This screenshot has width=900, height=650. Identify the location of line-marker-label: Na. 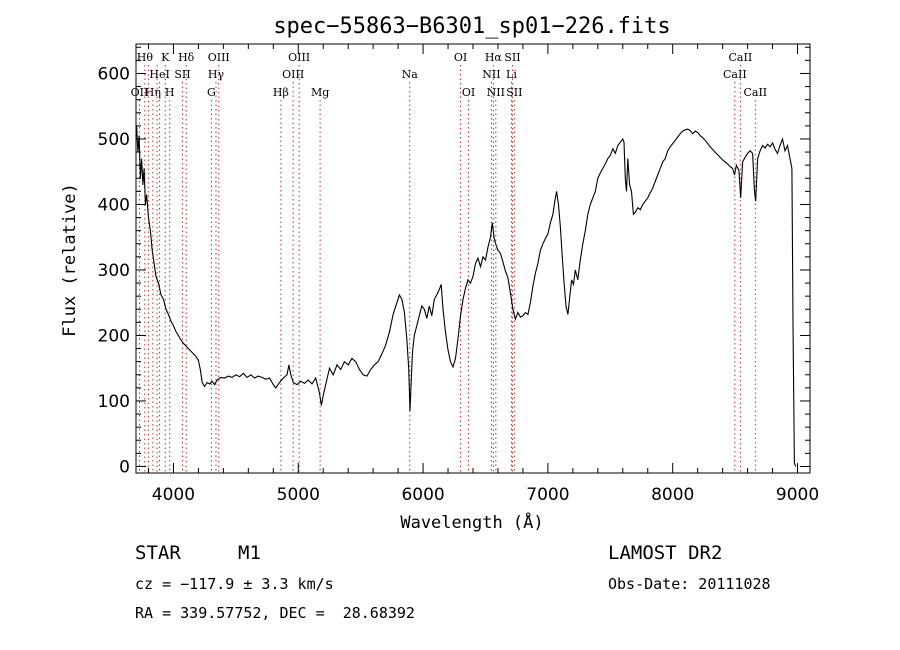
(410, 74).